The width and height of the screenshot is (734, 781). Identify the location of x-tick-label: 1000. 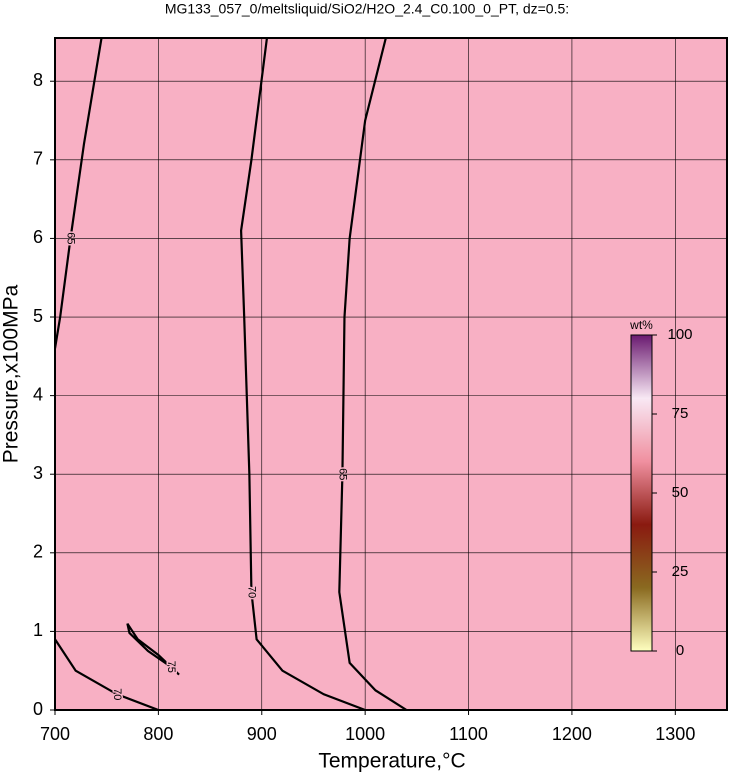
(365, 734).